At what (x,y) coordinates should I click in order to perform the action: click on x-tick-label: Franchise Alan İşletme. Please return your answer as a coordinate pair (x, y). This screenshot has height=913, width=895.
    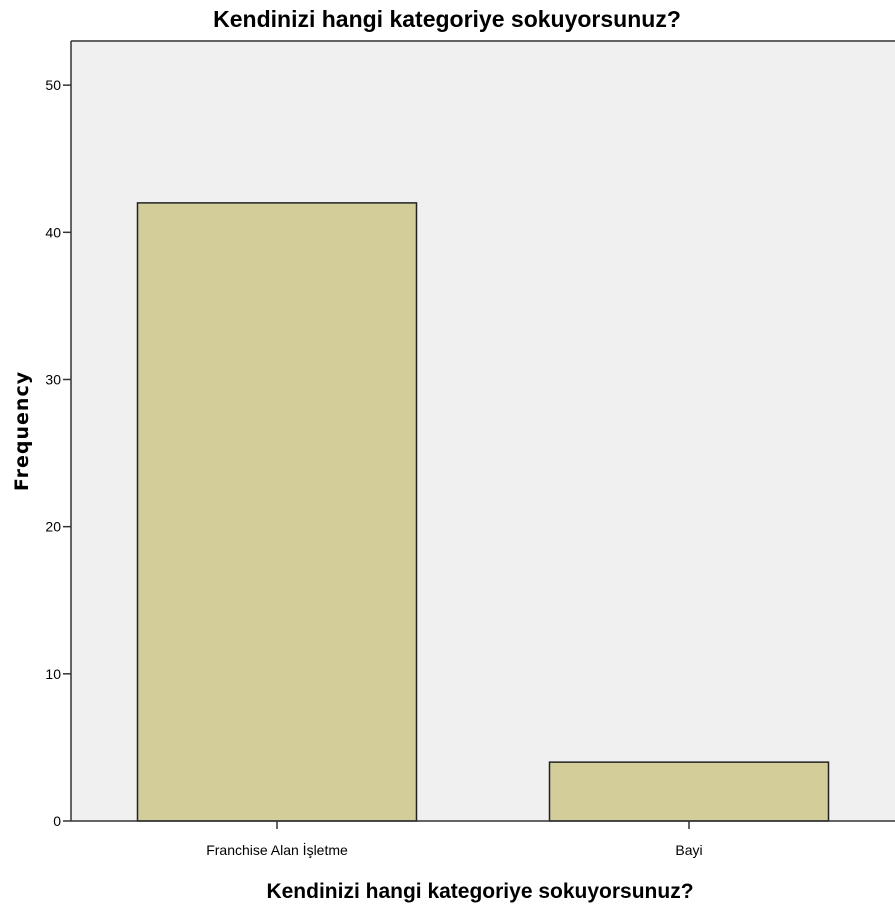
    Looking at the image, I should click on (277, 849).